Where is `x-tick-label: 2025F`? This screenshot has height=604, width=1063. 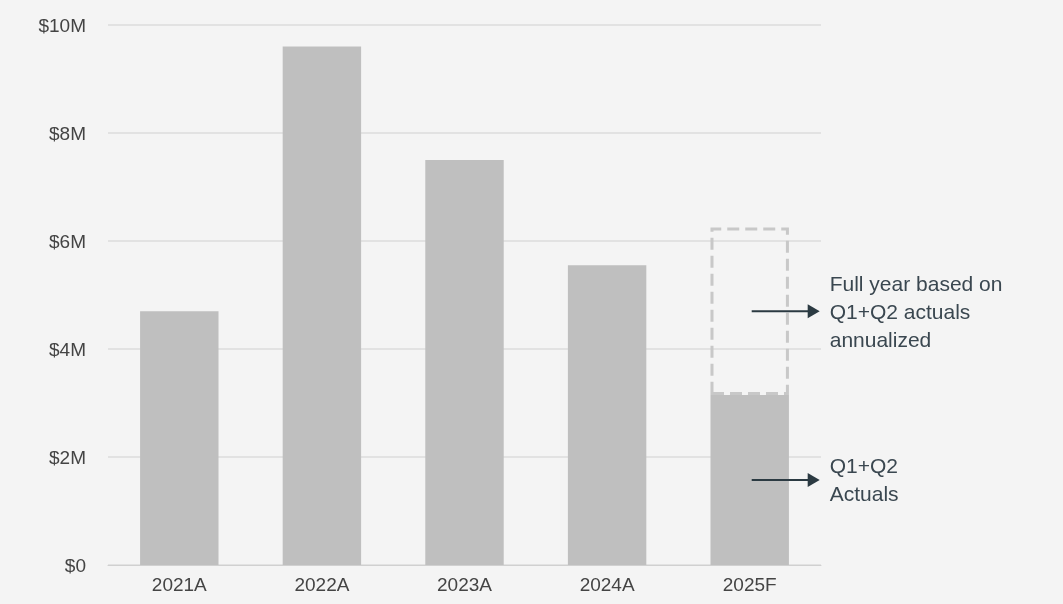
x-tick-label: 2025F is located at coordinates (749, 584).